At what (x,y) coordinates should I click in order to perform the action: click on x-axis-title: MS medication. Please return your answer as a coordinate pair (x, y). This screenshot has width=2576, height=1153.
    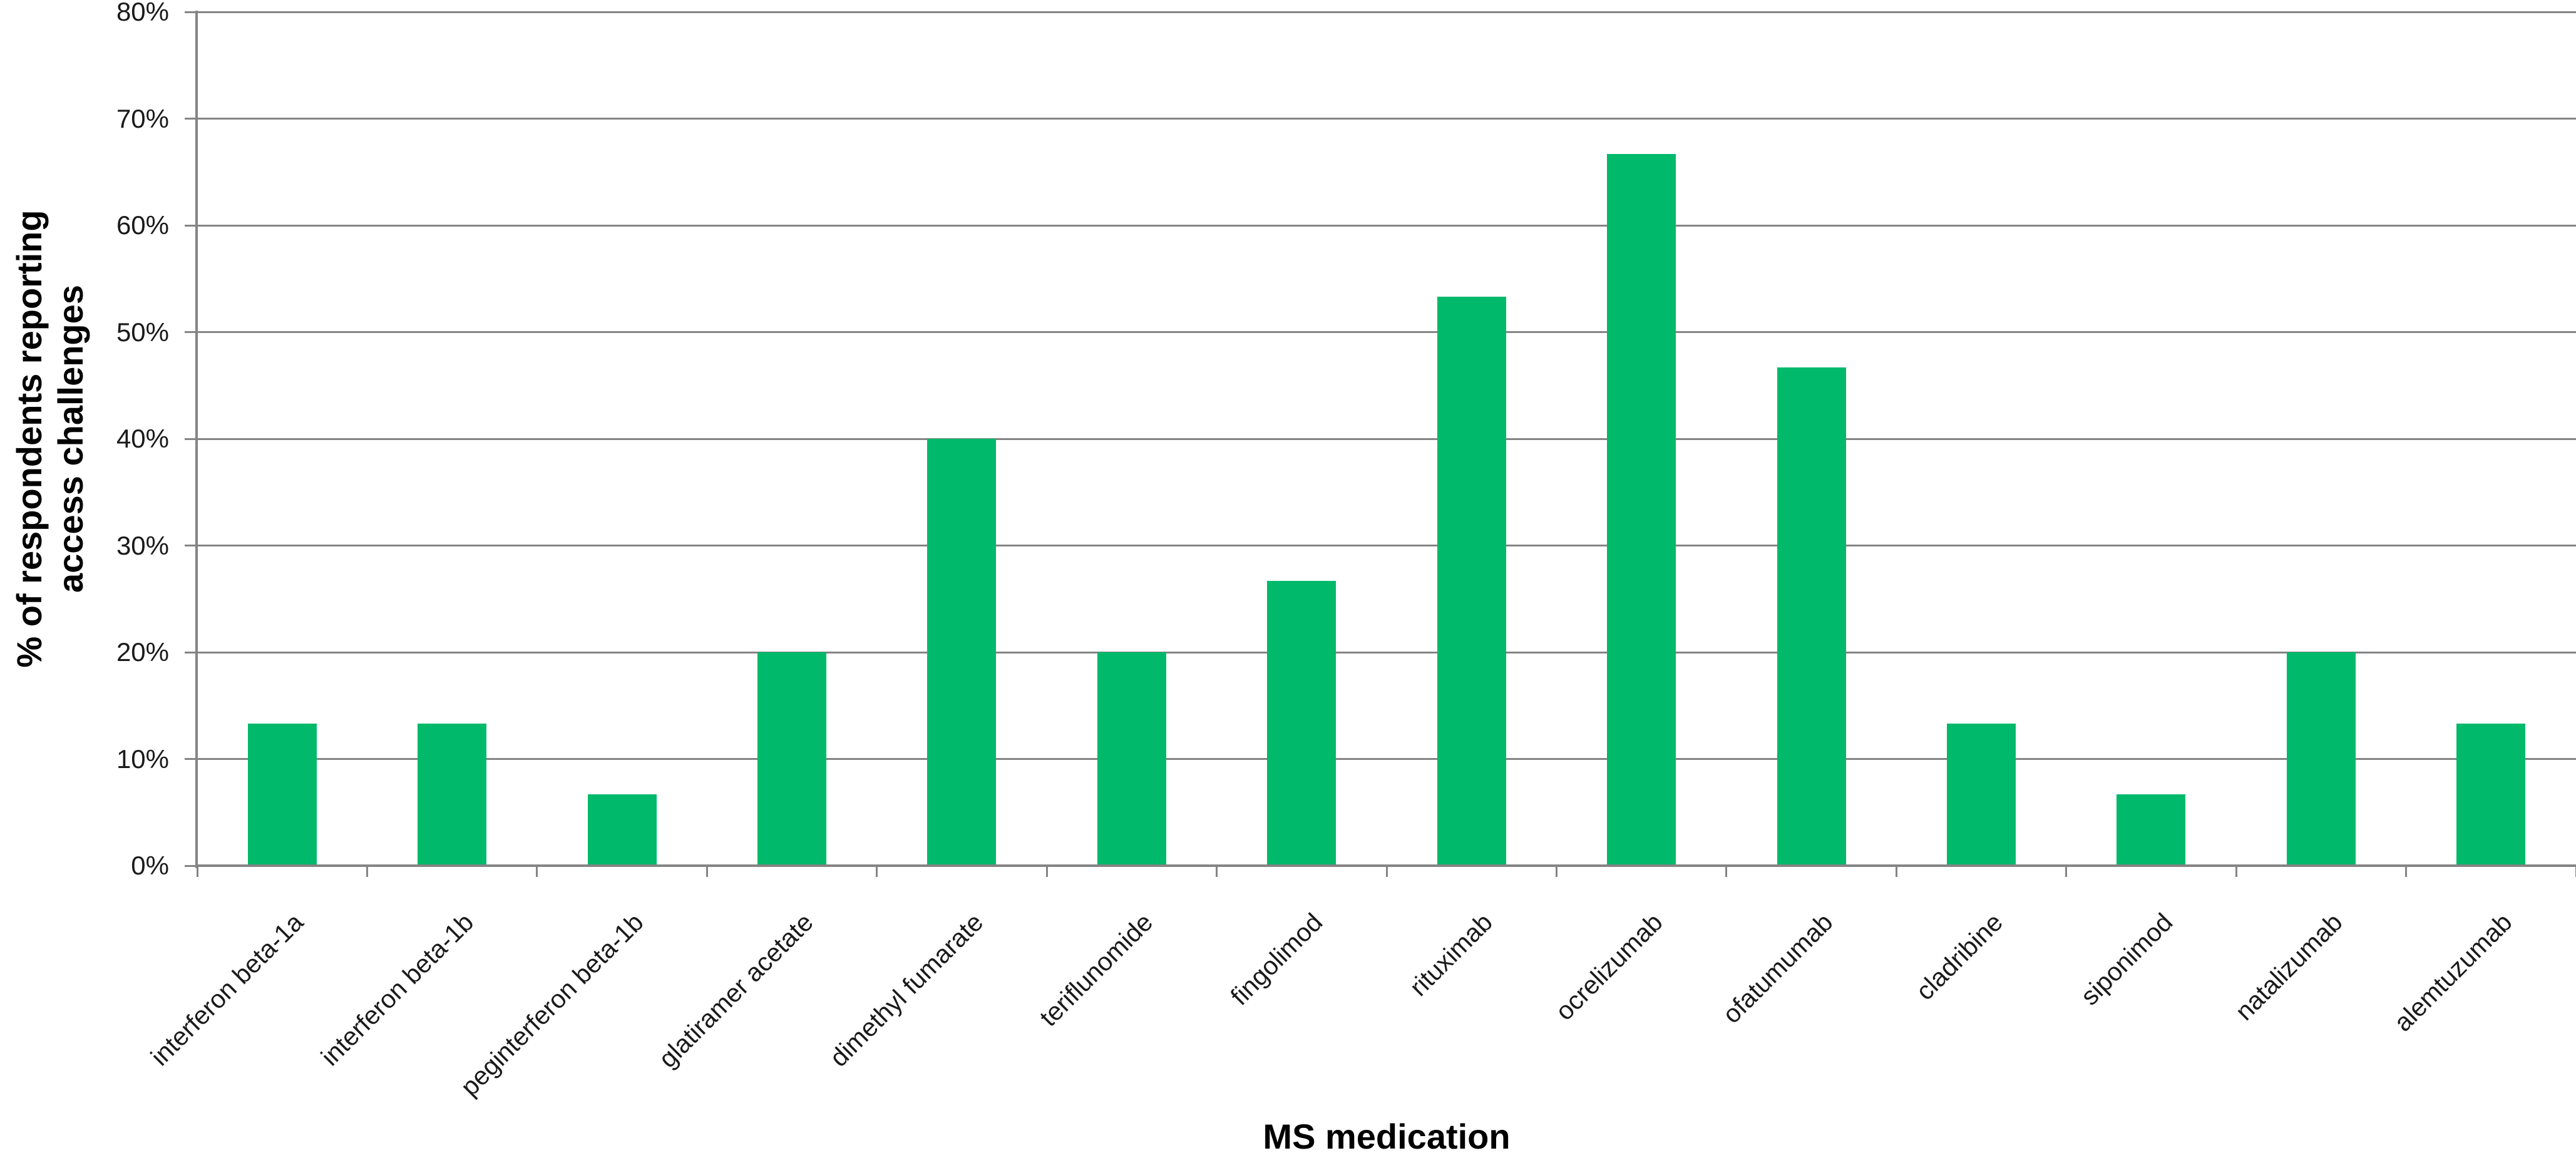
    Looking at the image, I should click on (1387, 1135).